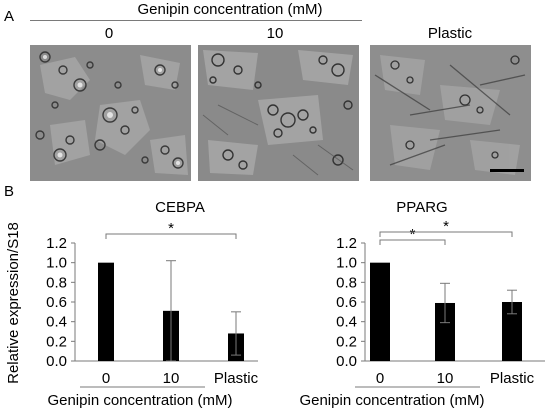  What do you see at coordinates (110, 113) in the screenshot?
I see `micrograph-0mm` at bounding box center [110, 113].